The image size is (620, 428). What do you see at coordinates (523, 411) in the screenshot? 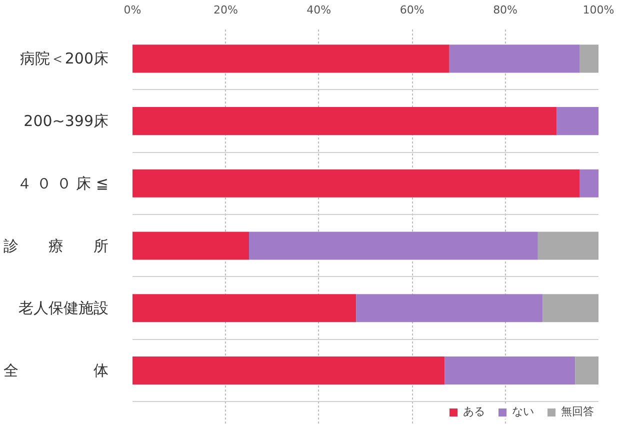
I see `legend-label: ない` at bounding box center [523, 411].